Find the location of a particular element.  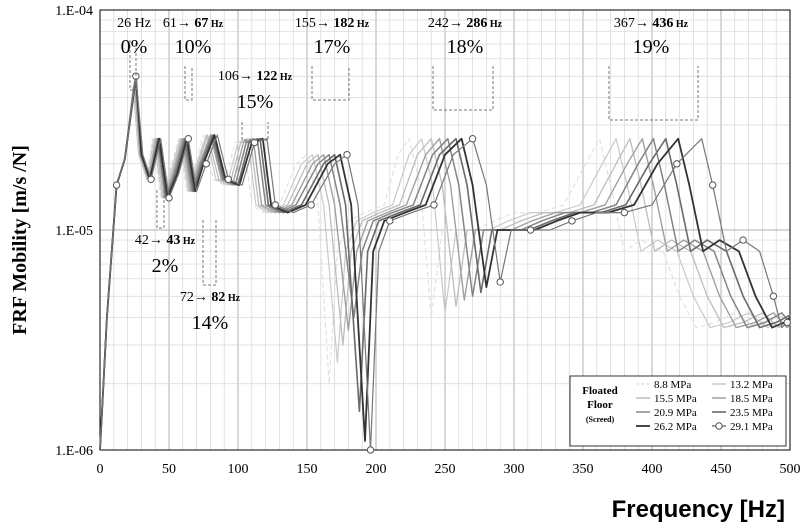

annotation-new-frequency: 122 is located at coordinates (266, 76).